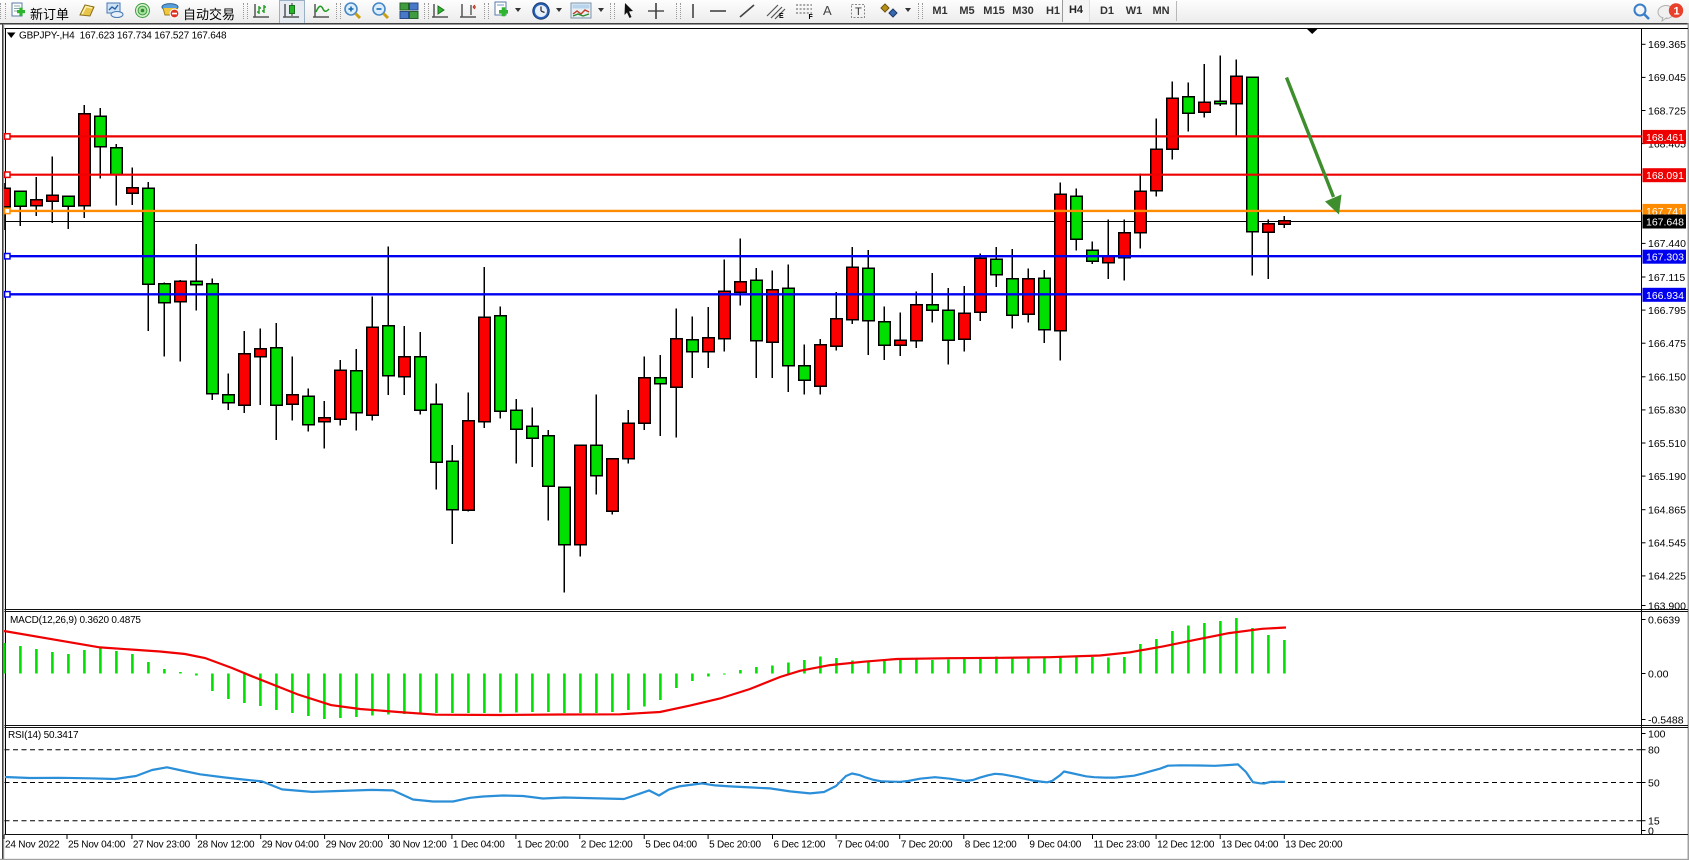  I want to click on svg-text: 168.461, so click(1665, 138).